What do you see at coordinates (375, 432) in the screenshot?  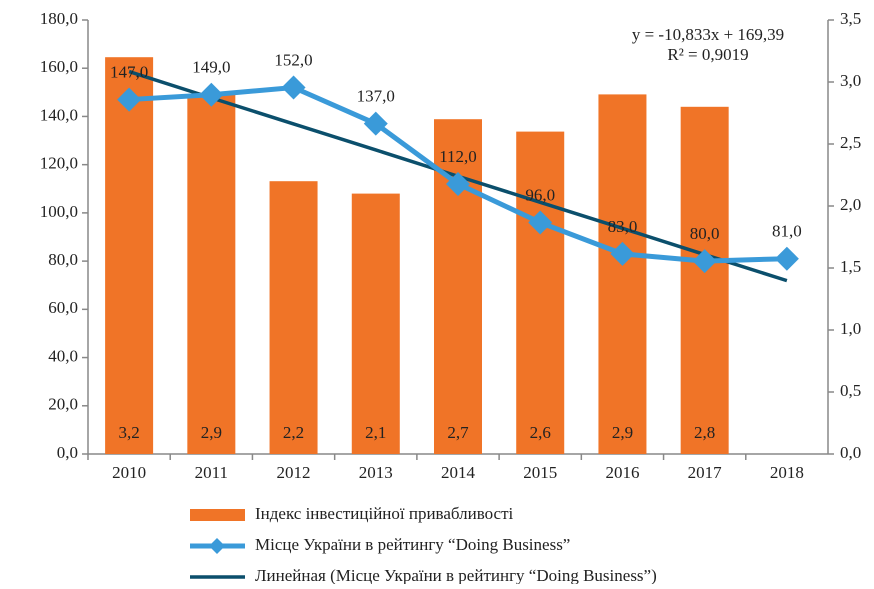 I see `bar-value-label: 2,1` at bounding box center [375, 432].